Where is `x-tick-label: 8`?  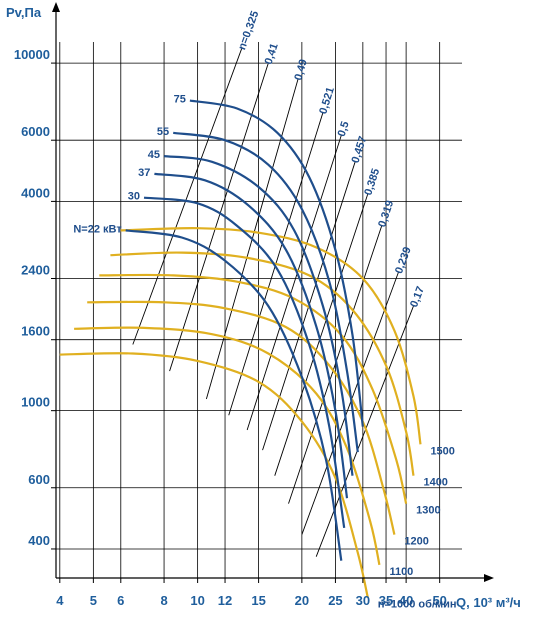
x-tick-label: 8 is located at coordinates (163, 600).